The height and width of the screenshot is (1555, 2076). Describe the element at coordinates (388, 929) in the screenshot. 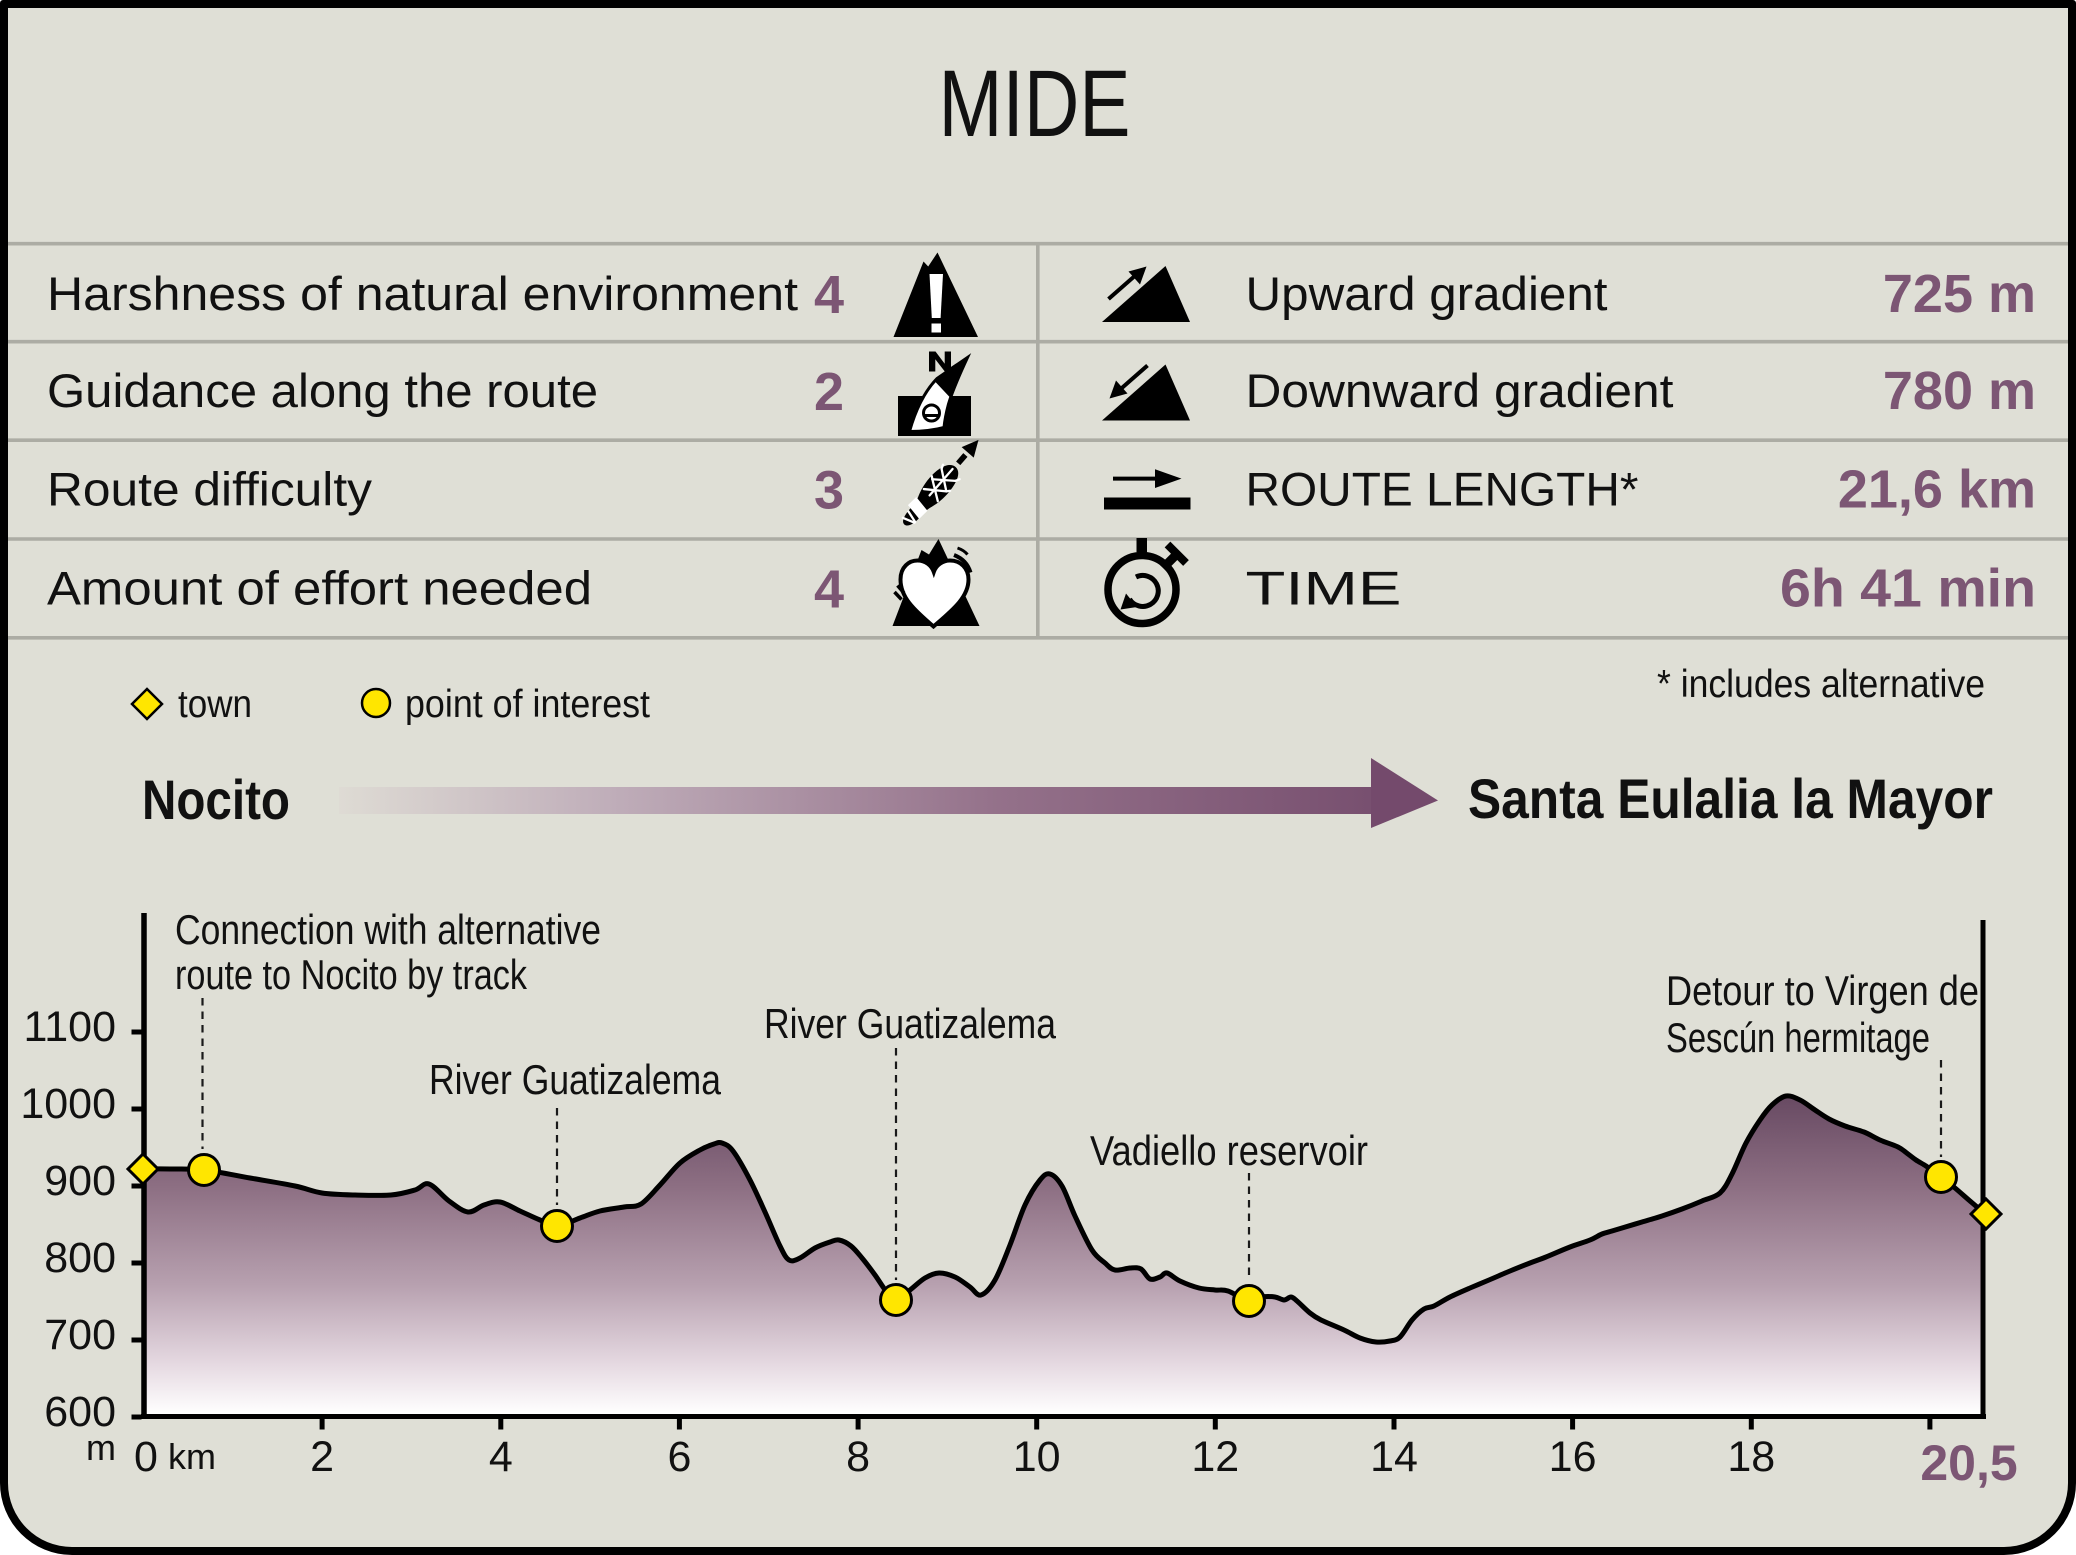

I see `svg-text: Connection with alternative` at that location.